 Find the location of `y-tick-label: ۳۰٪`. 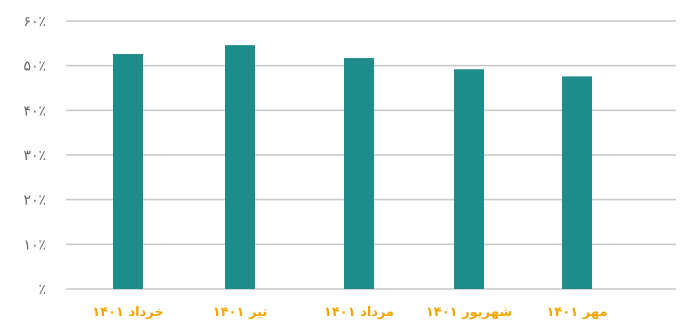

y-tick-label: ۳۰٪ is located at coordinates (34, 156).